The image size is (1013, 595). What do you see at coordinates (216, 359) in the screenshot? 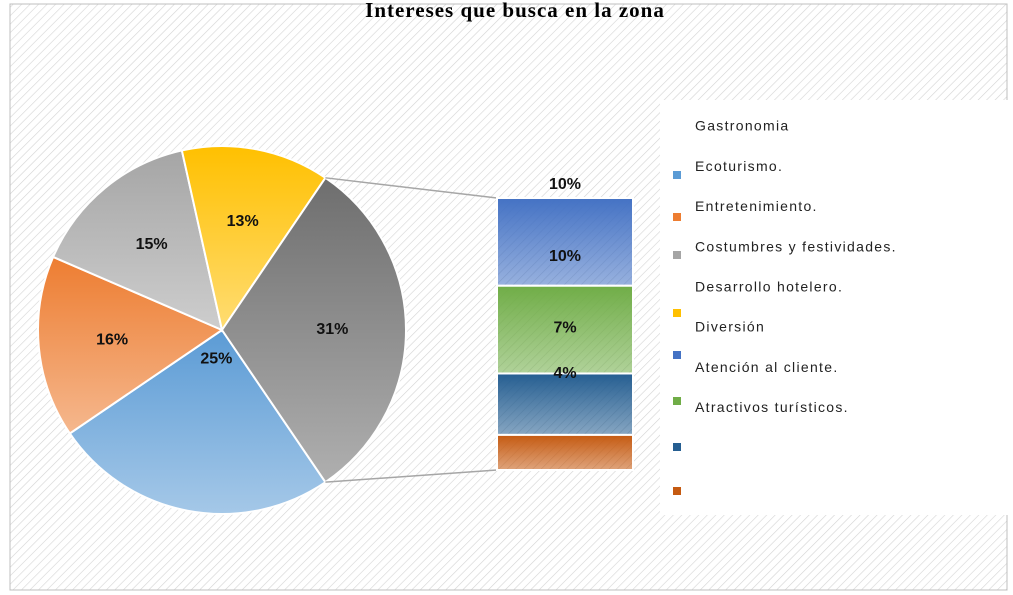
I see `data-label: 25%` at bounding box center [216, 359].